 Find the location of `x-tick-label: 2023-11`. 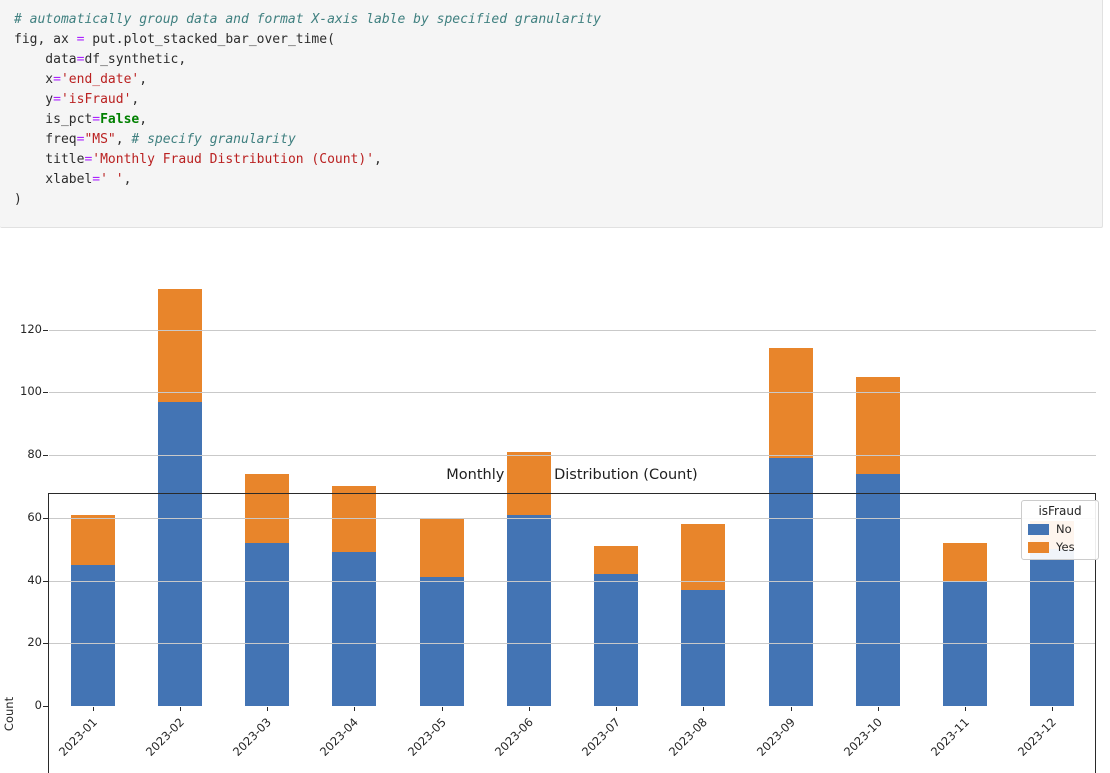

x-tick-label: 2023-11 is located at coordinates (950, 737).